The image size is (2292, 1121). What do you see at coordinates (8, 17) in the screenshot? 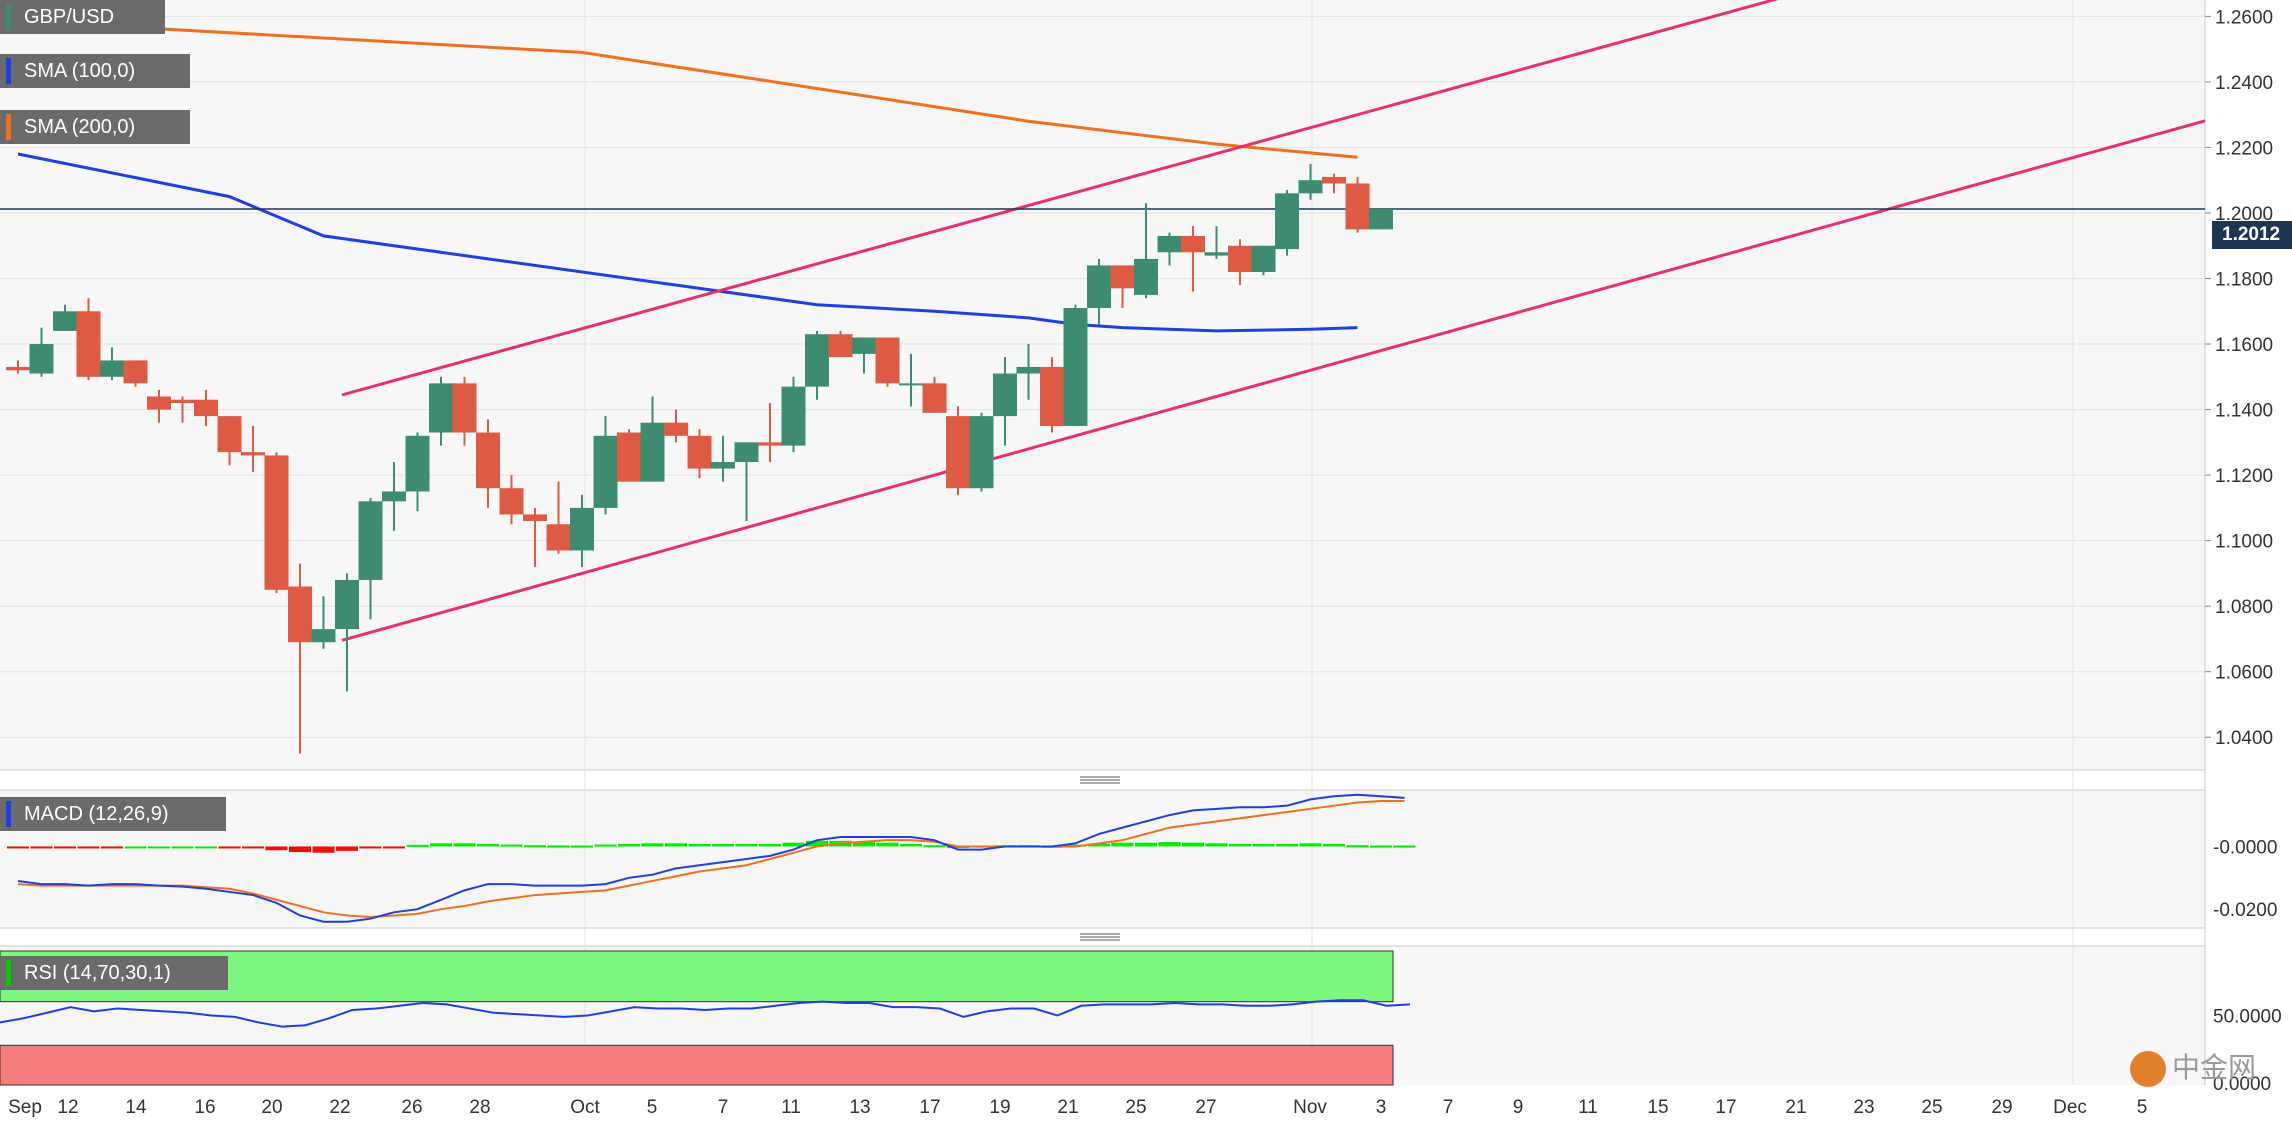
I see `symbol-swatch` at bounding box center [8, 17].